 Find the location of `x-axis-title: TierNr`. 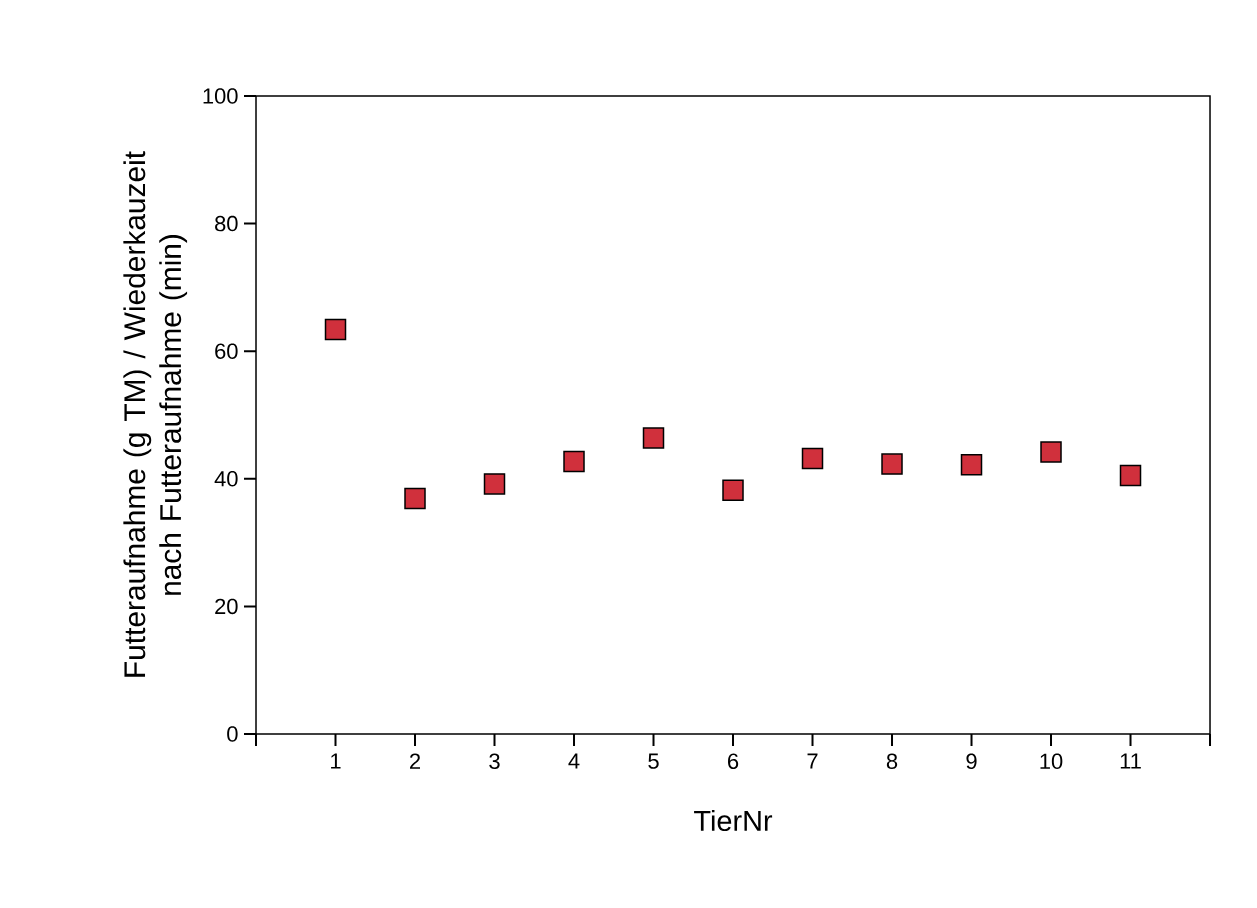

x-axis-title: TierNr is located at coordinates (733, 820).